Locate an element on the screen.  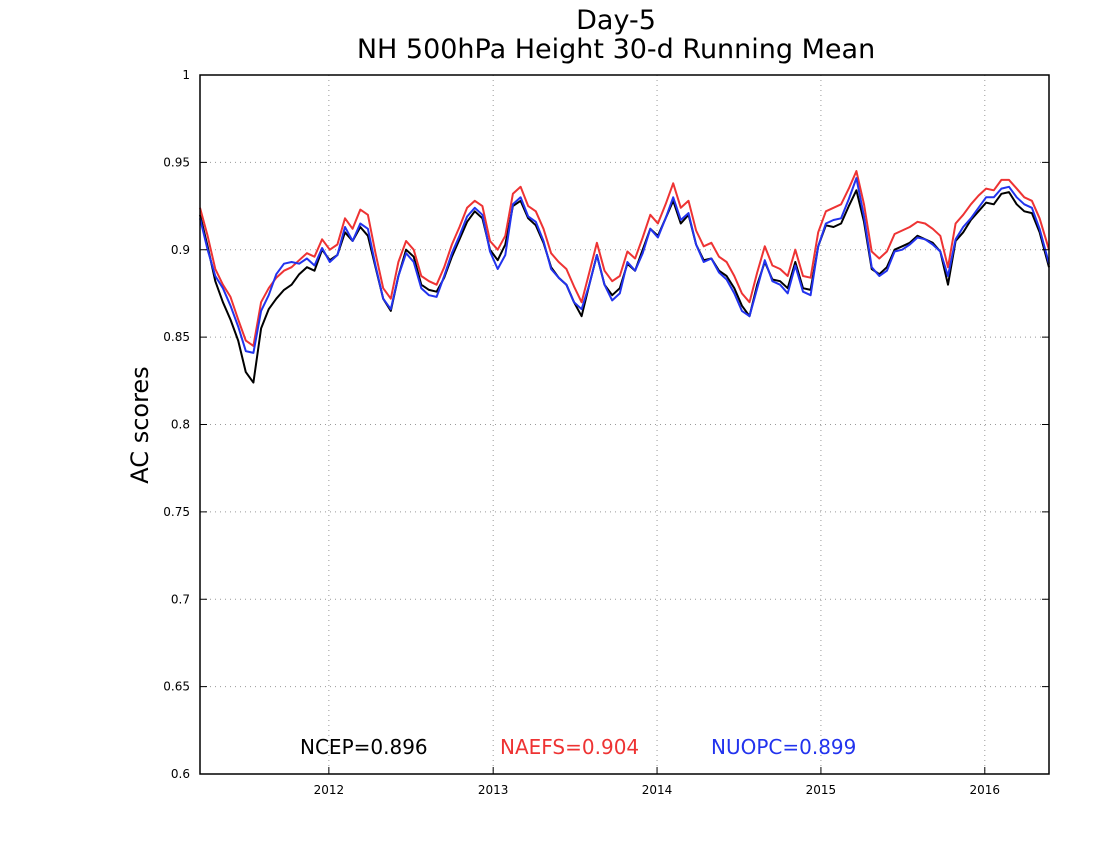
y-tick-label: 0.6 is located at coordinates (180, 774).